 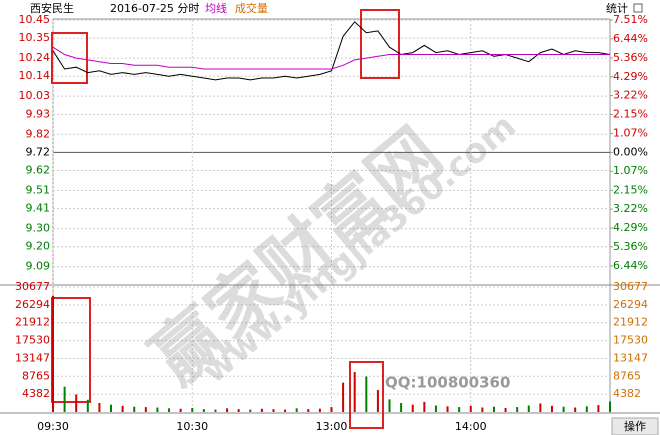 I want to click on y-tick-label: 10.24, so click(x=35, y=57).